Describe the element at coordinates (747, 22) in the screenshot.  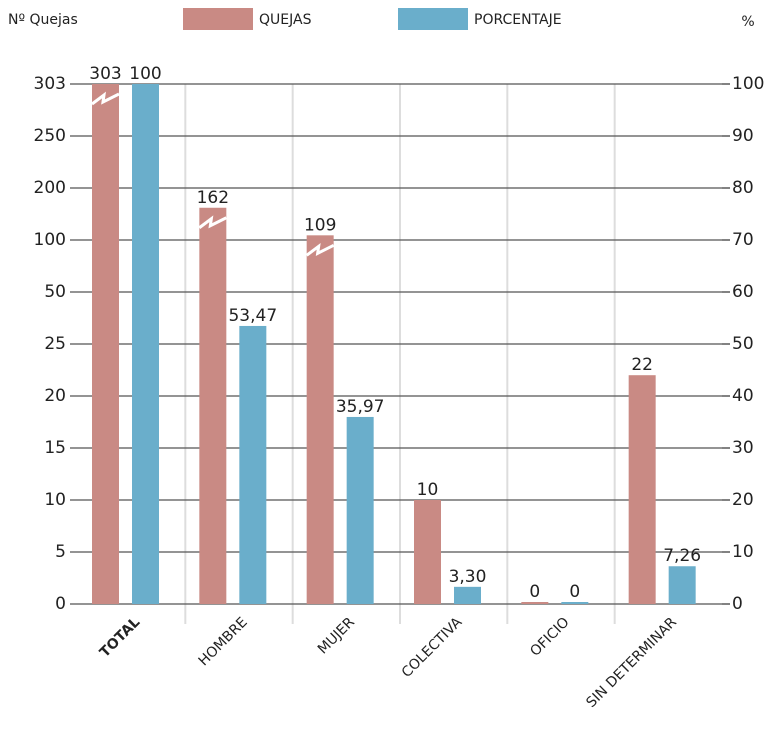
I see `y2-axis-title: %` at that location.